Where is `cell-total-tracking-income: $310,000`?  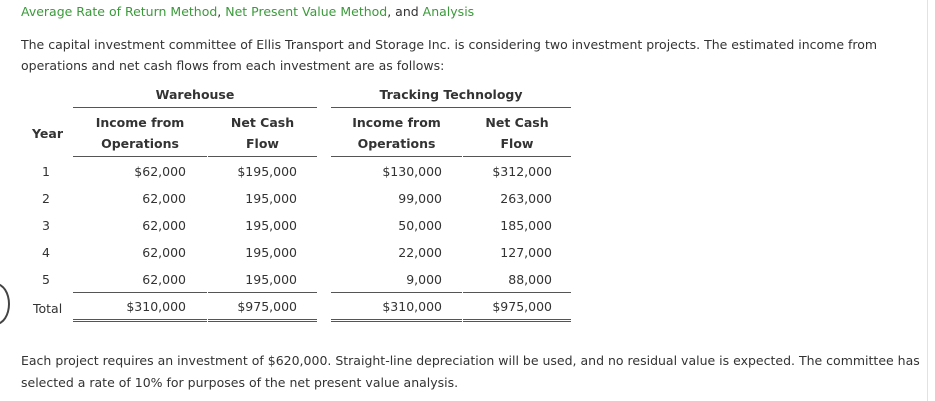 cell-total-tracking-income: $310,000 is located at coordinates (412, 306).